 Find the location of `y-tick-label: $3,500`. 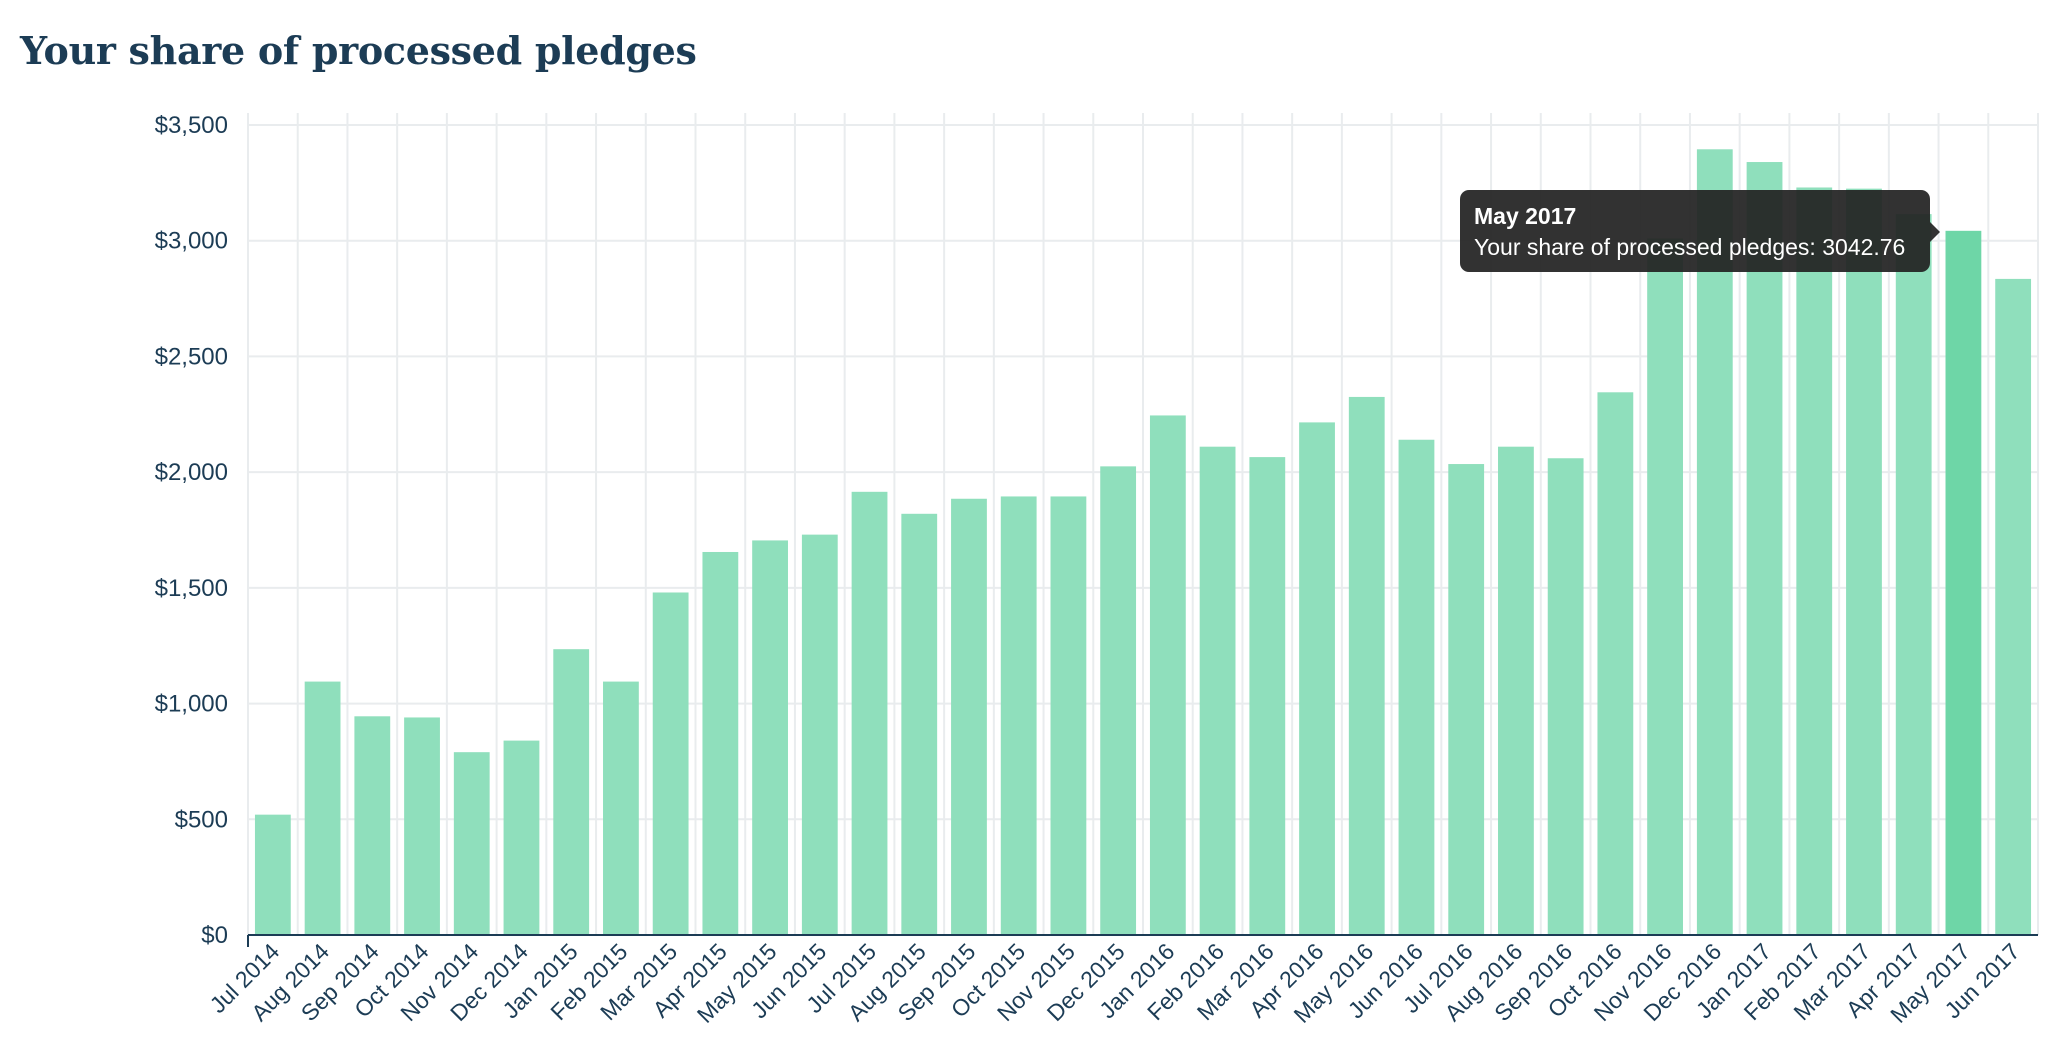

y-tick-label: $3,500 is located at coordinates (191, 125).